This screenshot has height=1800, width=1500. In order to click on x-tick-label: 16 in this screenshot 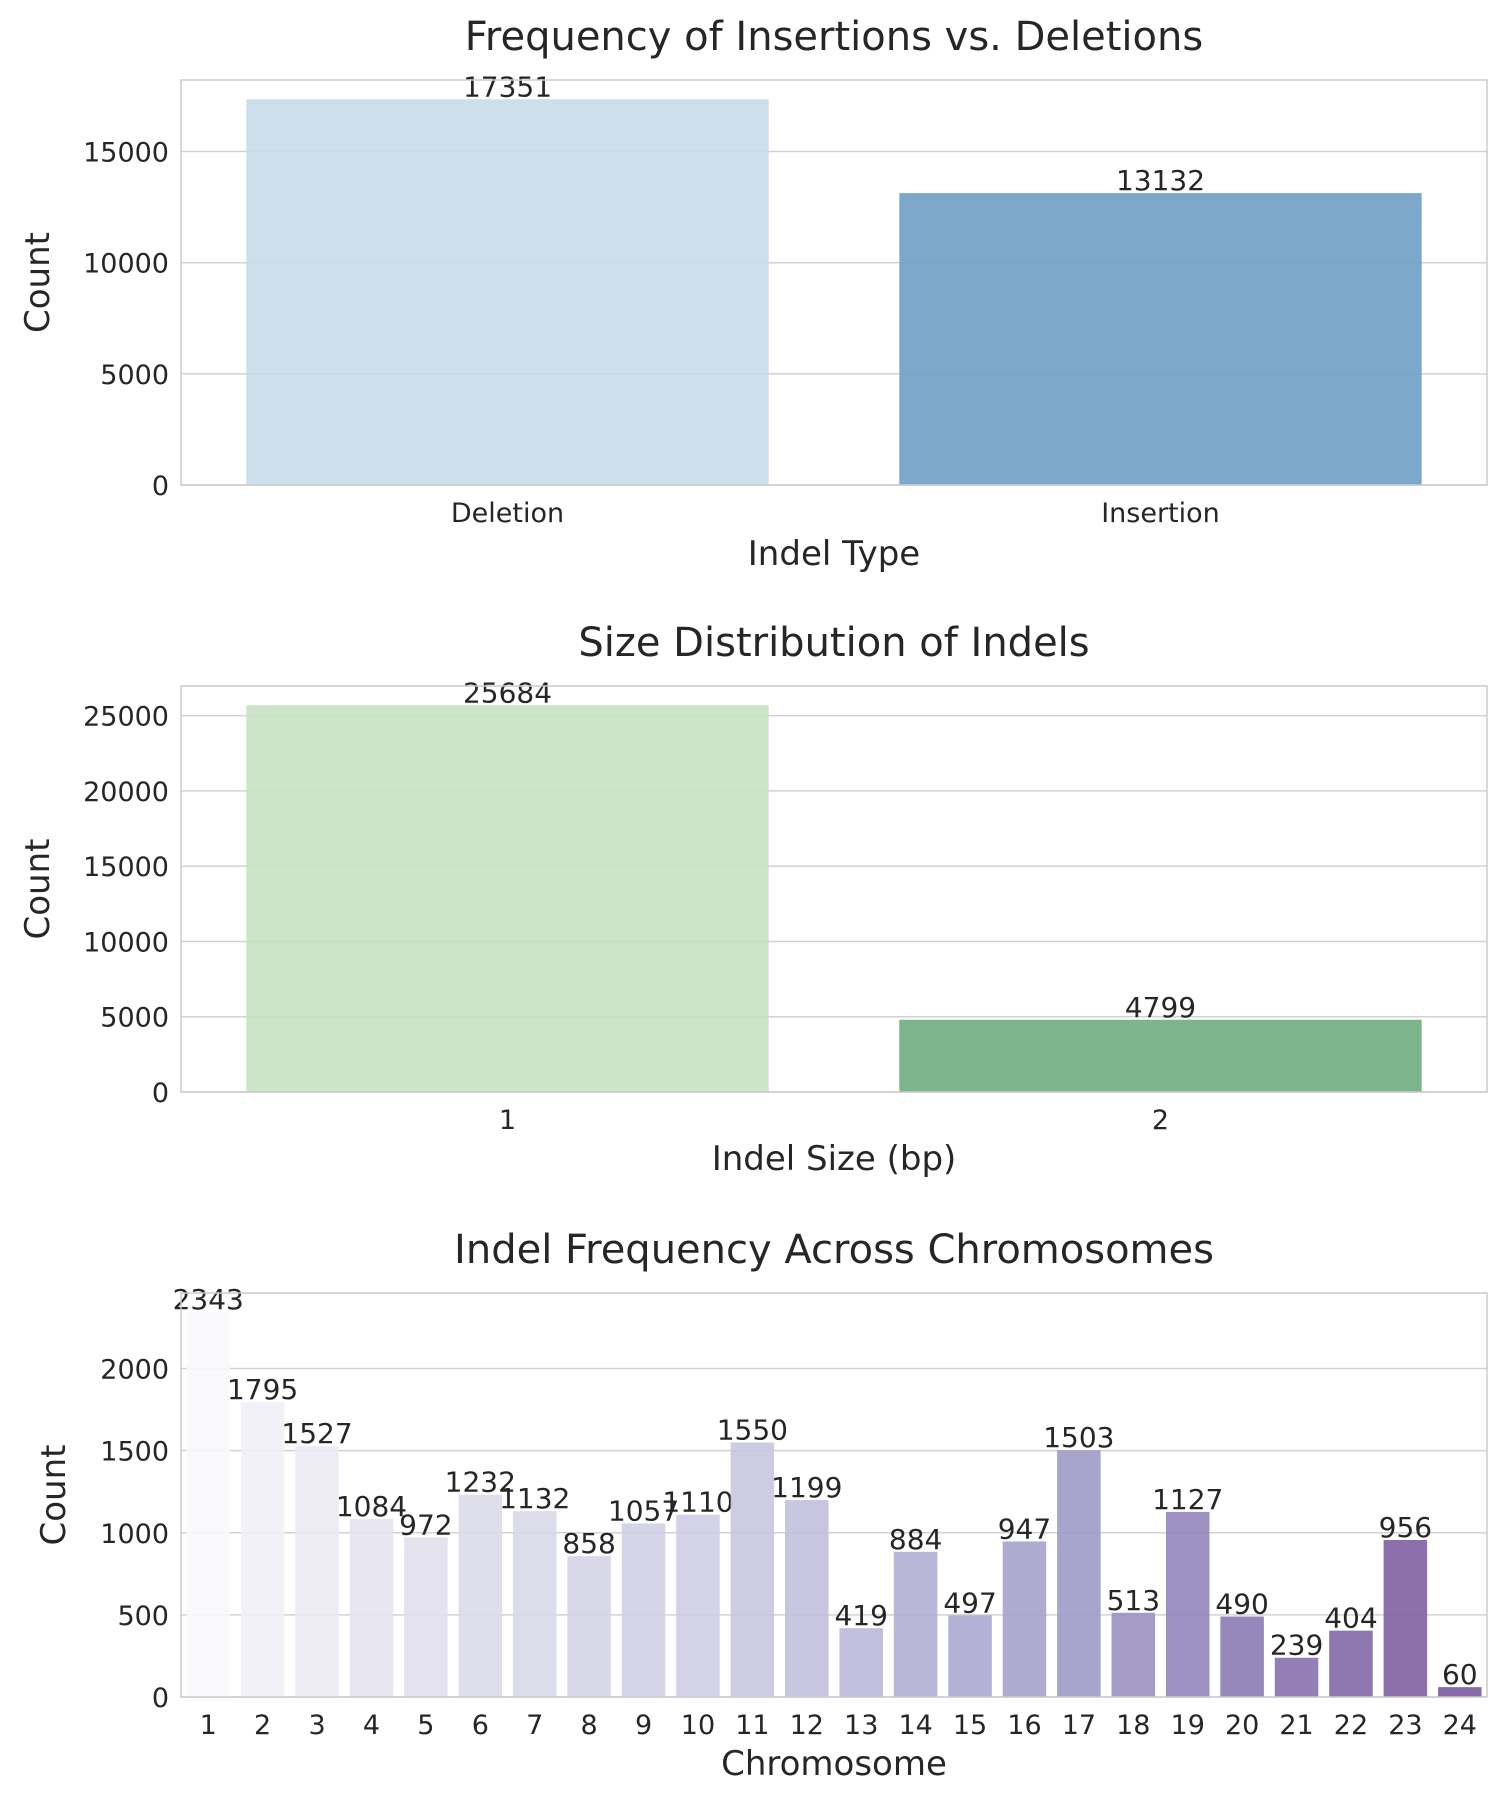, I will do `click(1024, 1725)`.